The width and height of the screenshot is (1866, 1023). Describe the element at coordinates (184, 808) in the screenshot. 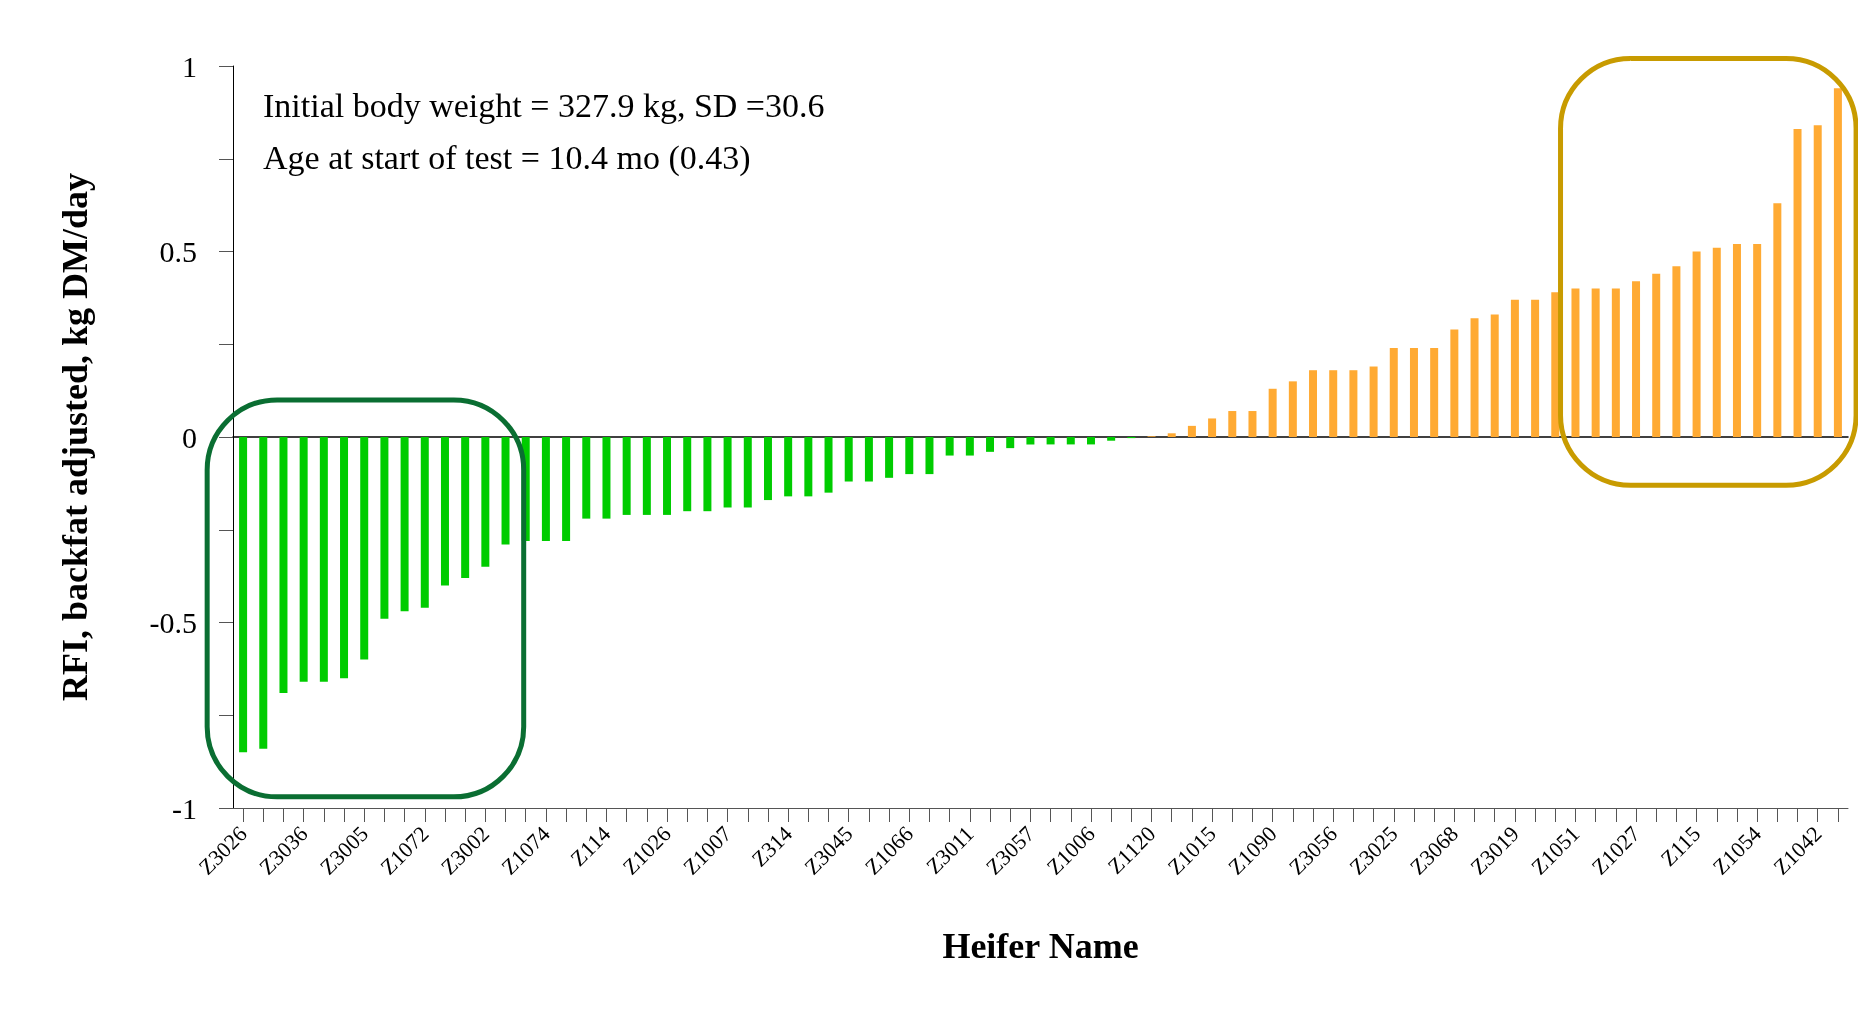

I see `y-tick-label: -1` at that location.